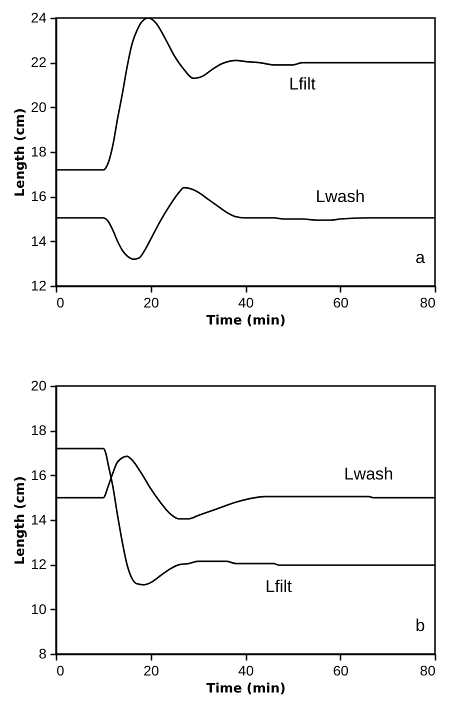 The width and height of the screenshot is (466, 723). Describe the element at coordinates (38, 18) in the screenshot. I see `y-tick-label: 24` at that location.